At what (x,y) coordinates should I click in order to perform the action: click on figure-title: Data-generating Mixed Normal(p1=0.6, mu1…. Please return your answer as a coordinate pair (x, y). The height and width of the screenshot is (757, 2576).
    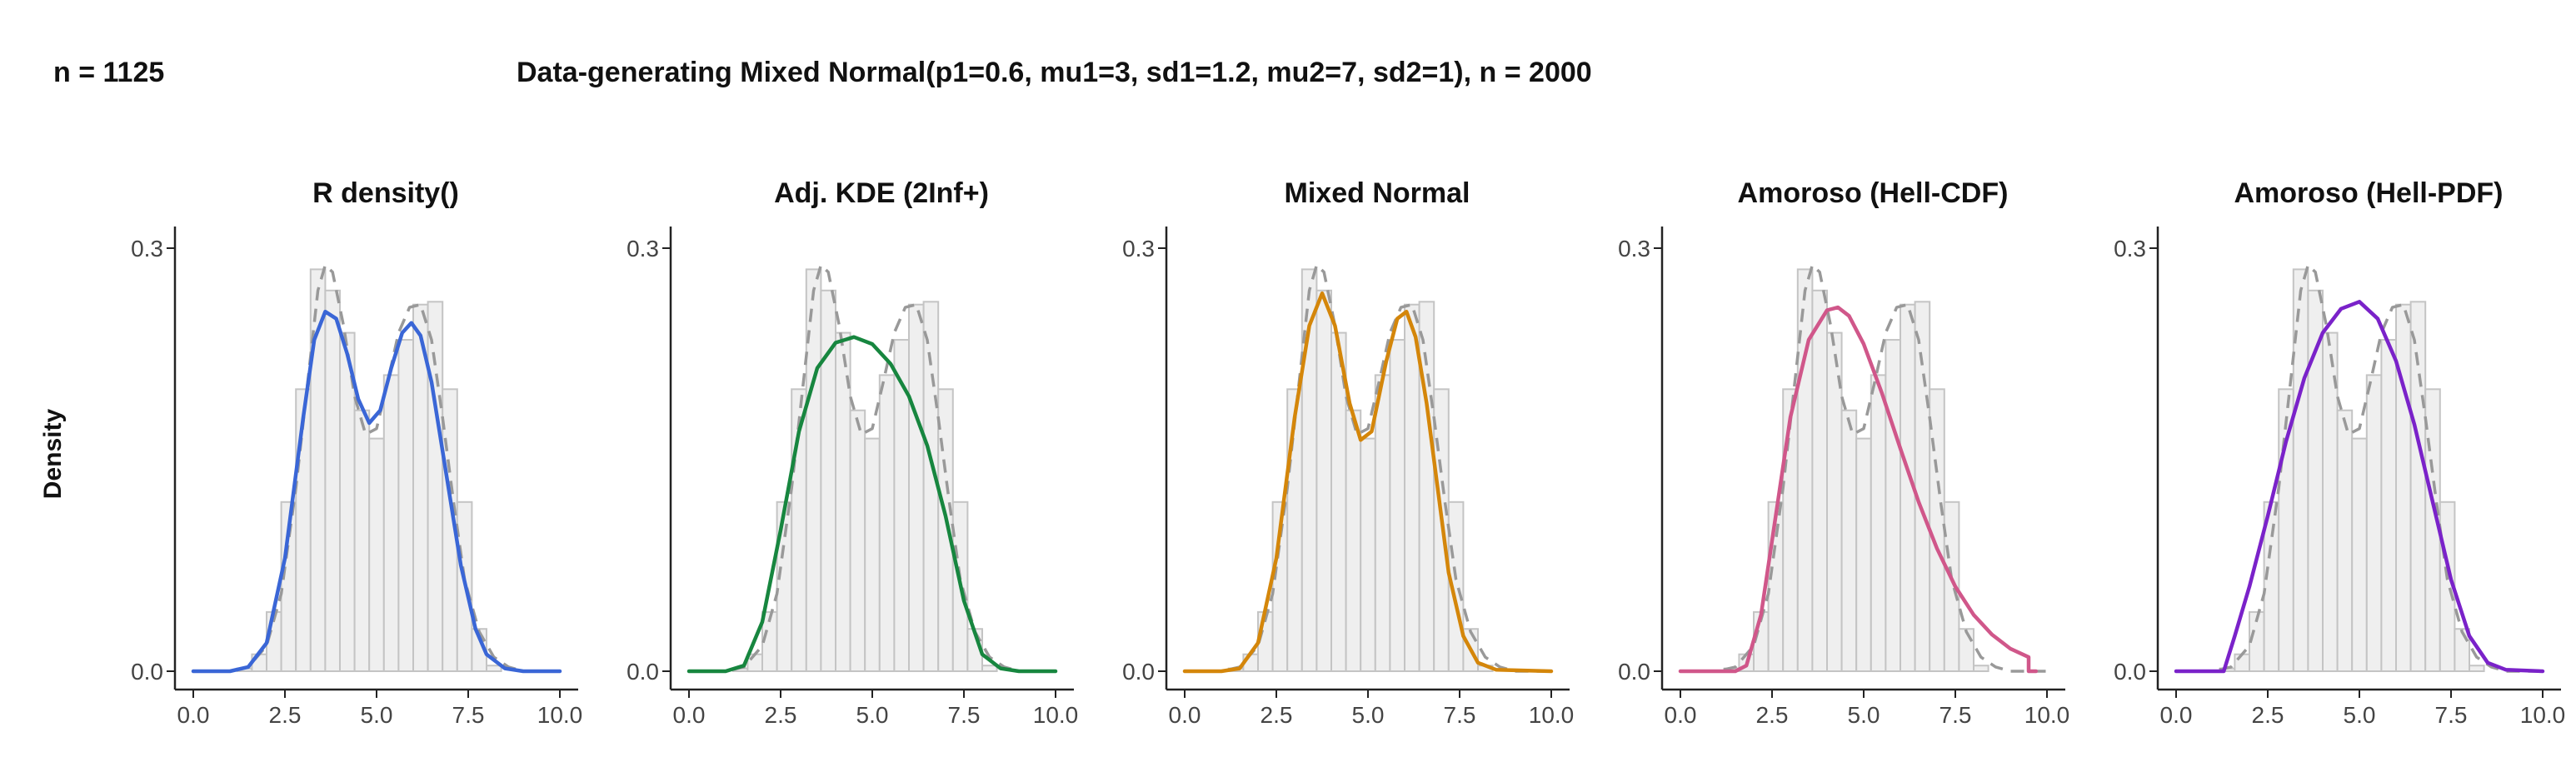
    Looking at the image, I should click on (1054, 72).